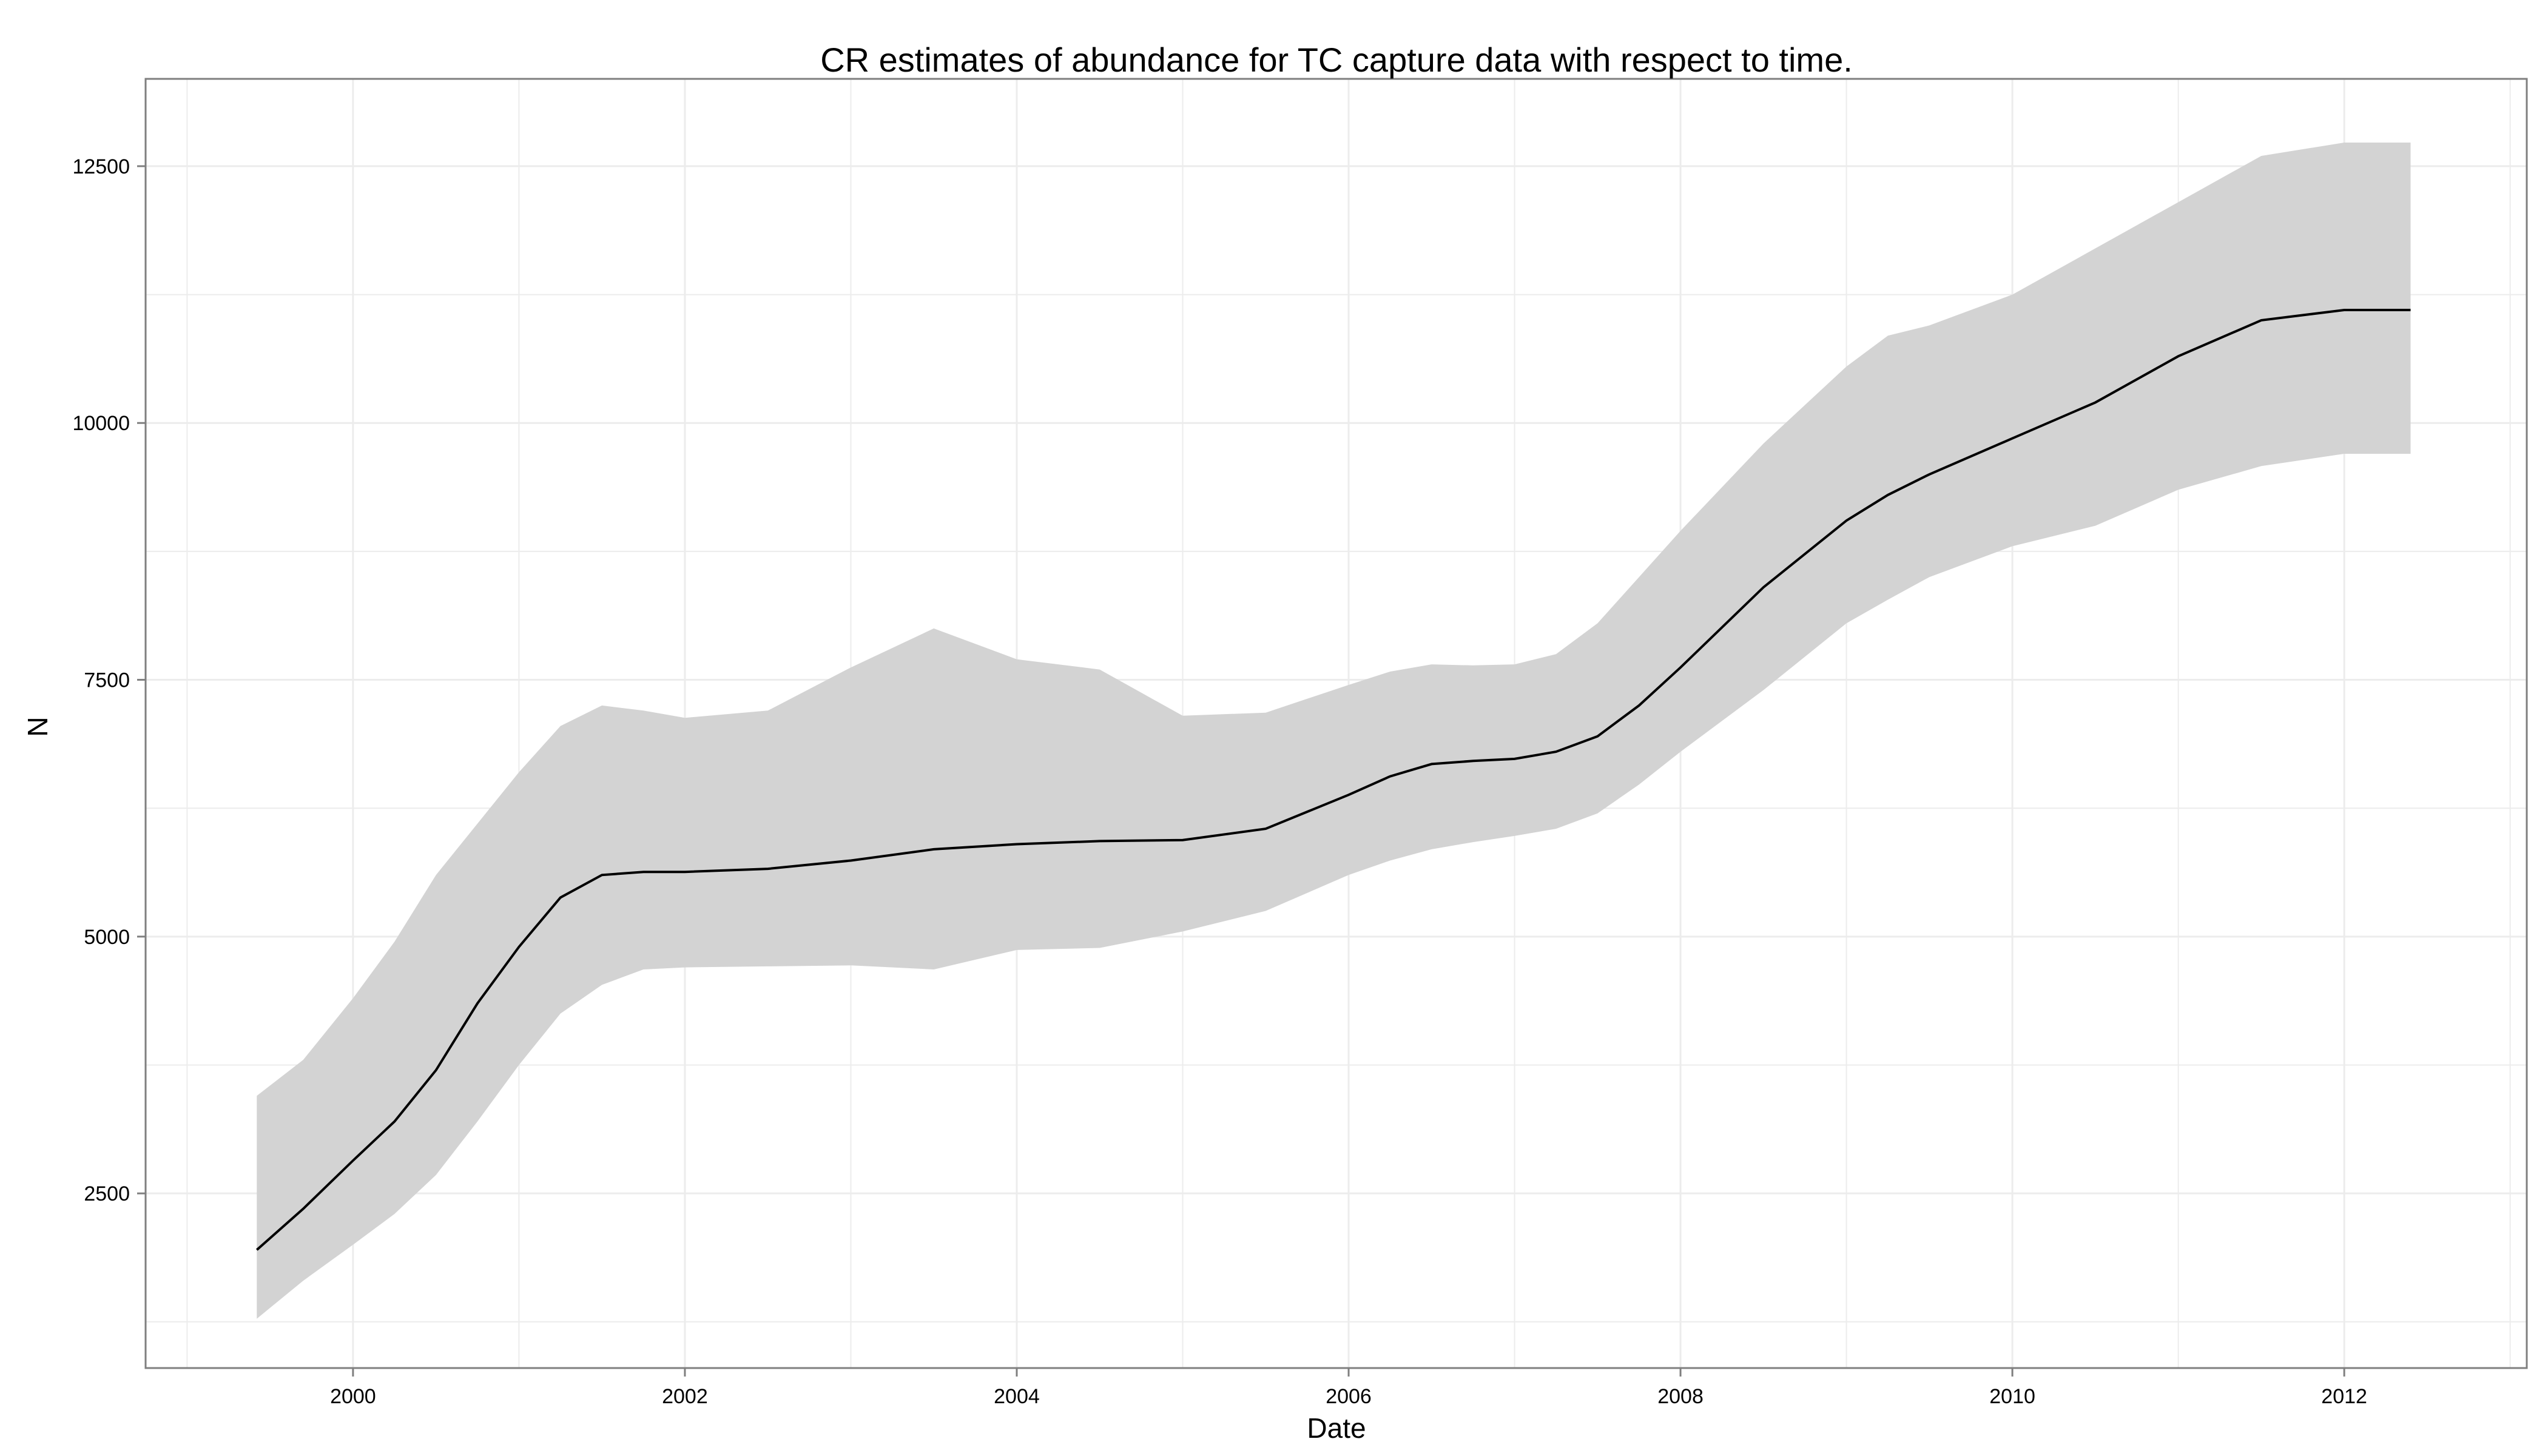 The image size is (2548, 1456). I want to click on x-tick-label: 2012, so click(2344, 1396).